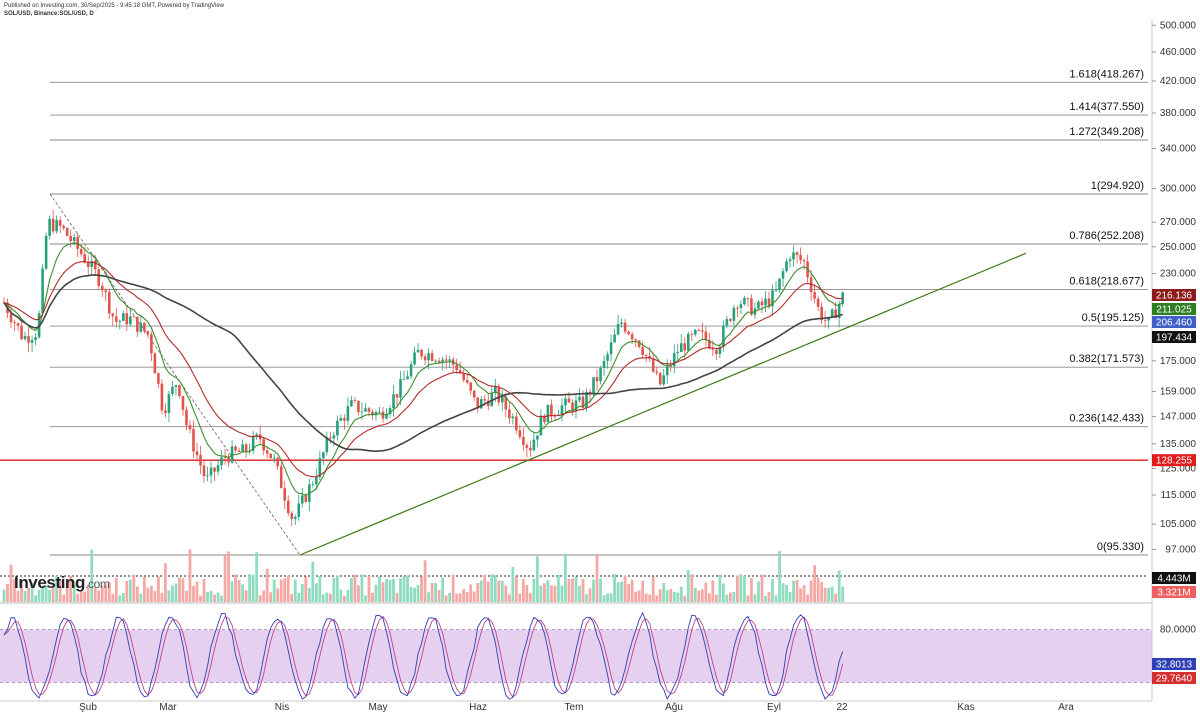 This screenshot has width=1200, height=713. Describe the element at coordinates (674, 707) in the screenshot. I see `time-tick-label: Ağu` at that location.